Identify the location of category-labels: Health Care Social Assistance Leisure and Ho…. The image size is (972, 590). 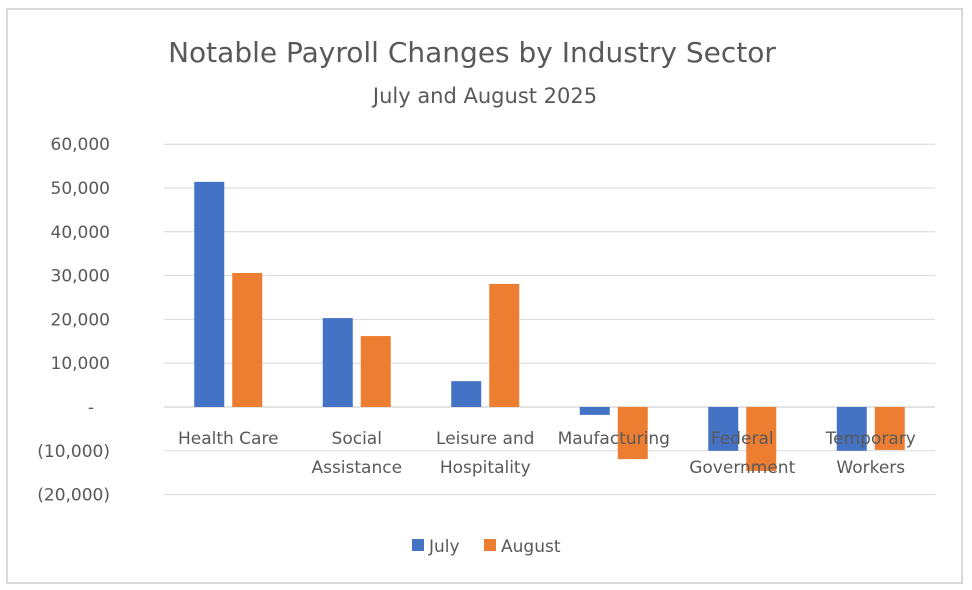
(547, 453).